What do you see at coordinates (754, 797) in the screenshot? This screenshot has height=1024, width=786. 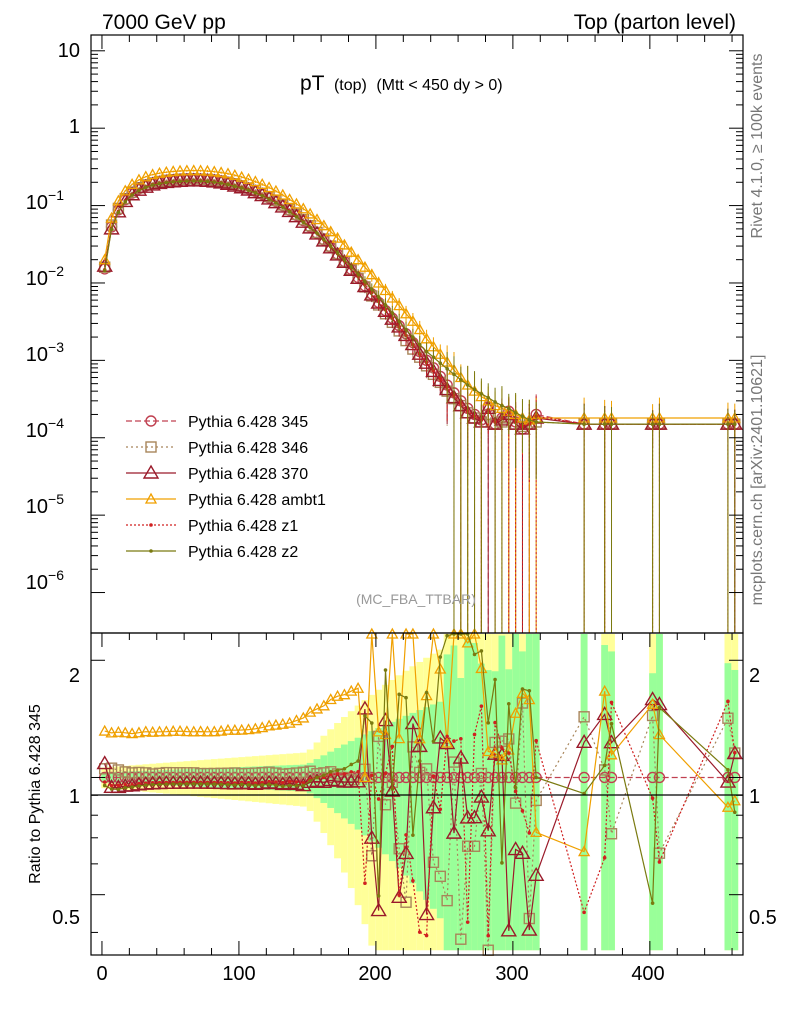 I see `ratio-right-label-1: 1` at bounding box center [754, 797].